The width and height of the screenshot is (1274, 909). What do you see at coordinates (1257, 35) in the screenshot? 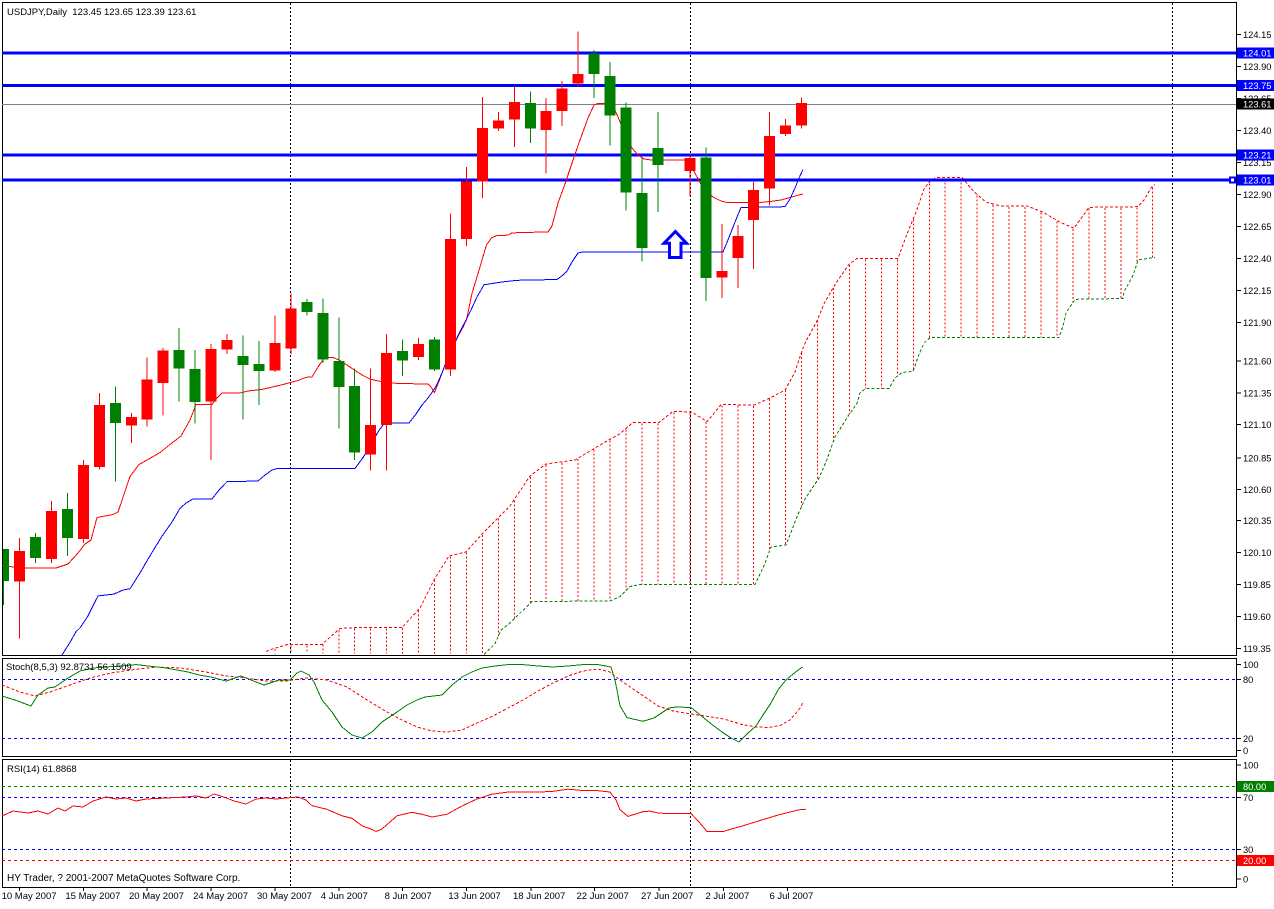
I see `svg-text: 124.15` at bounding box center [1257, 35].